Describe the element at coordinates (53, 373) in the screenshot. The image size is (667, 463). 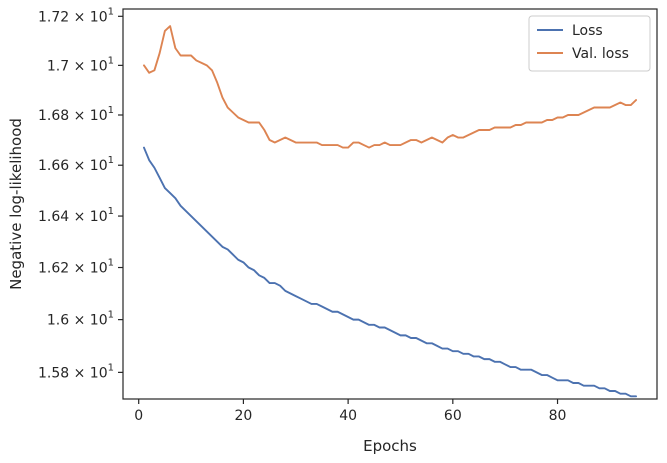
I see `y-tick-mantissa: 1.58` at that location.